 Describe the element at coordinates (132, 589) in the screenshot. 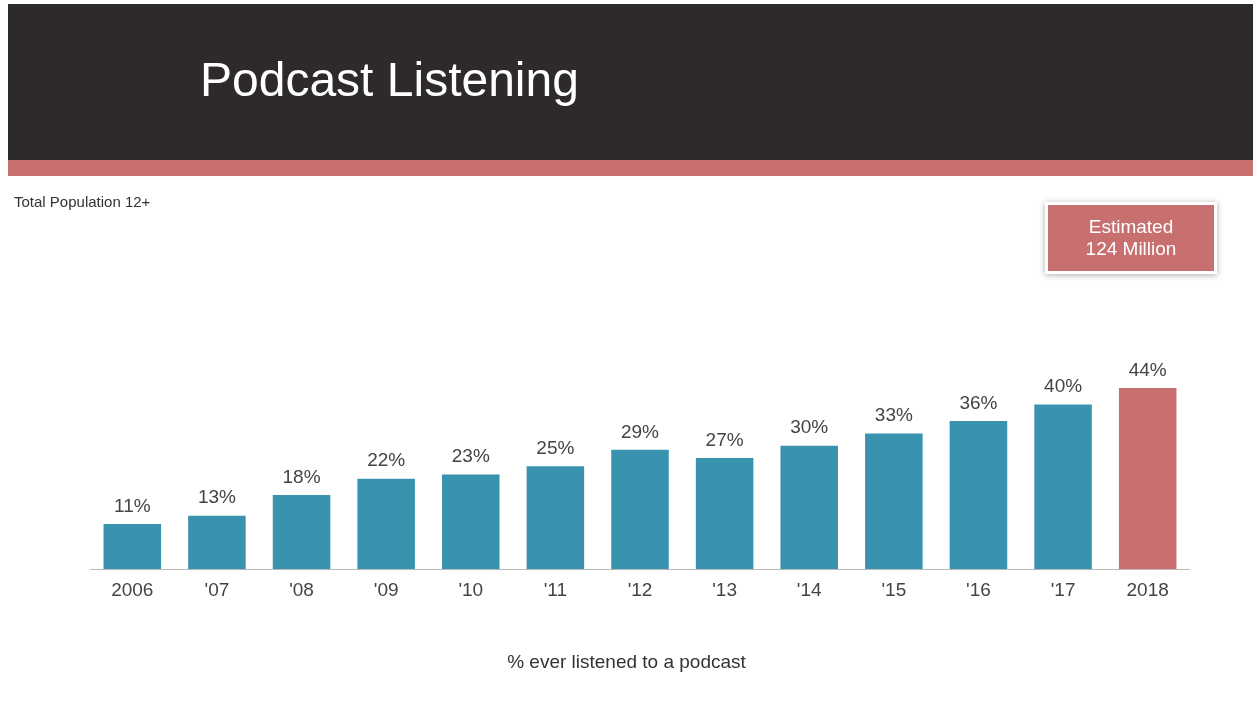

I see `x-tick-label: 2006` at that location.